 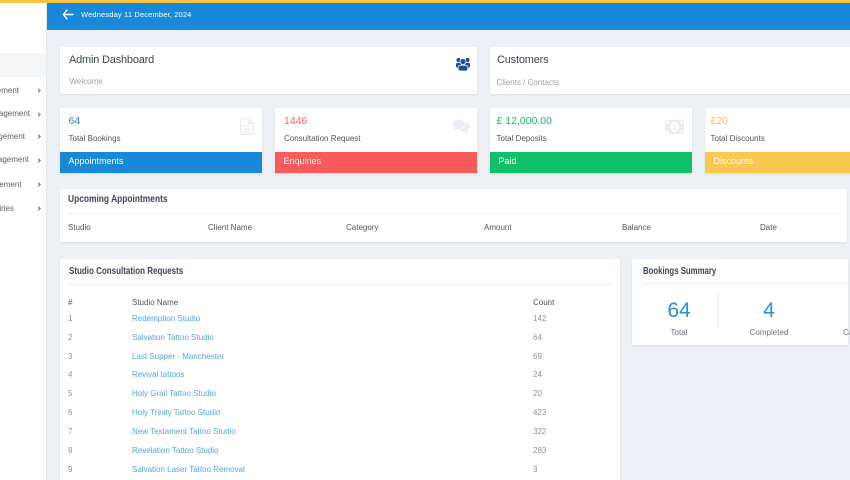 What do you see at coordinates (674, 127) in the screenshot?
I see `svg-text: 1` at bounding box center [674, 127].